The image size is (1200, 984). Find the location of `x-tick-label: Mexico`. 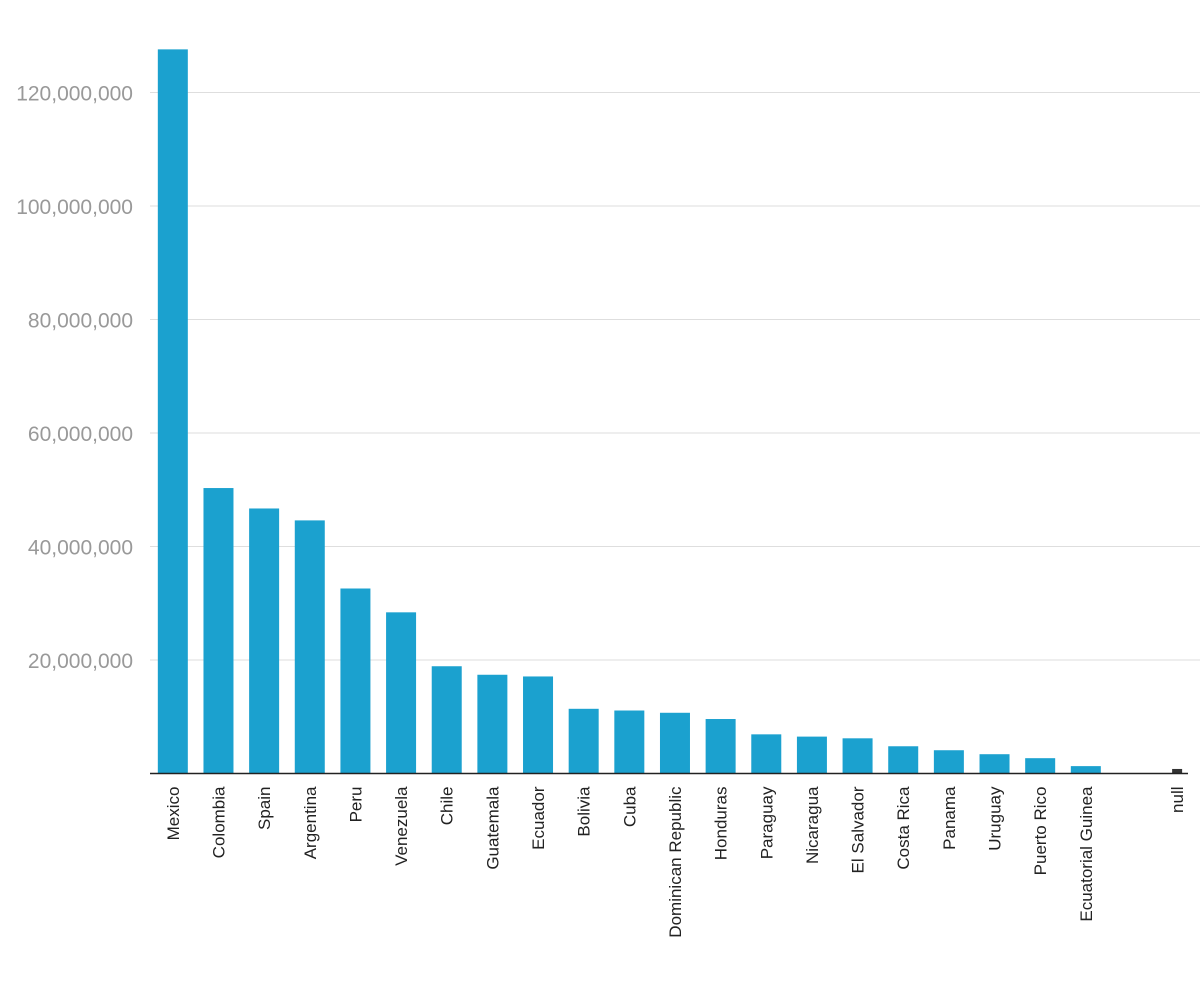

x-tick-label: Mexico is located at coordinates (173, 814).